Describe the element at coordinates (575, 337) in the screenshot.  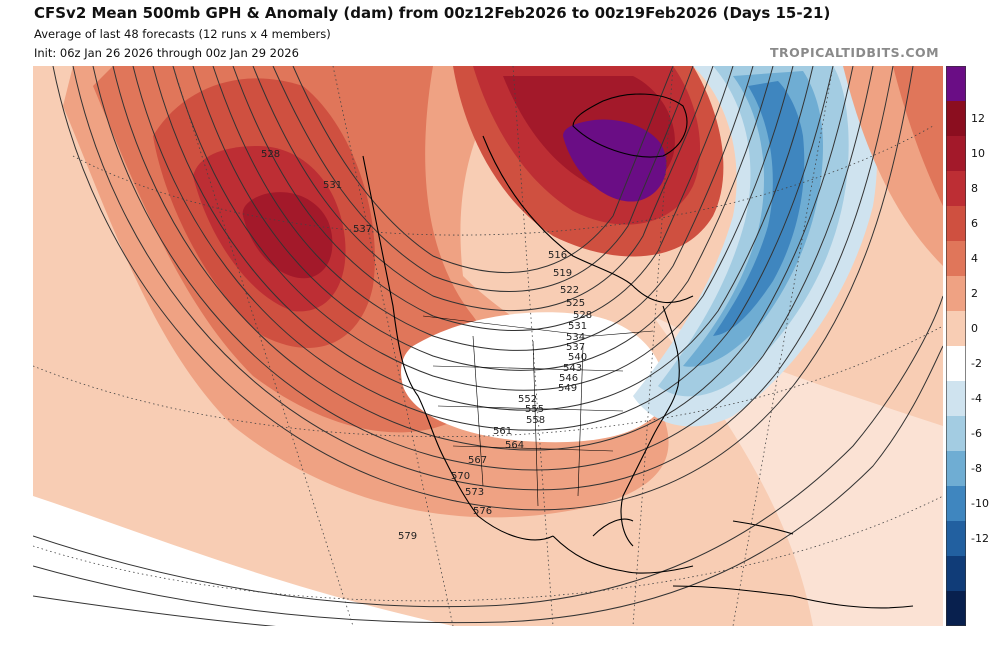
I see `contour-label: 534` at that location.